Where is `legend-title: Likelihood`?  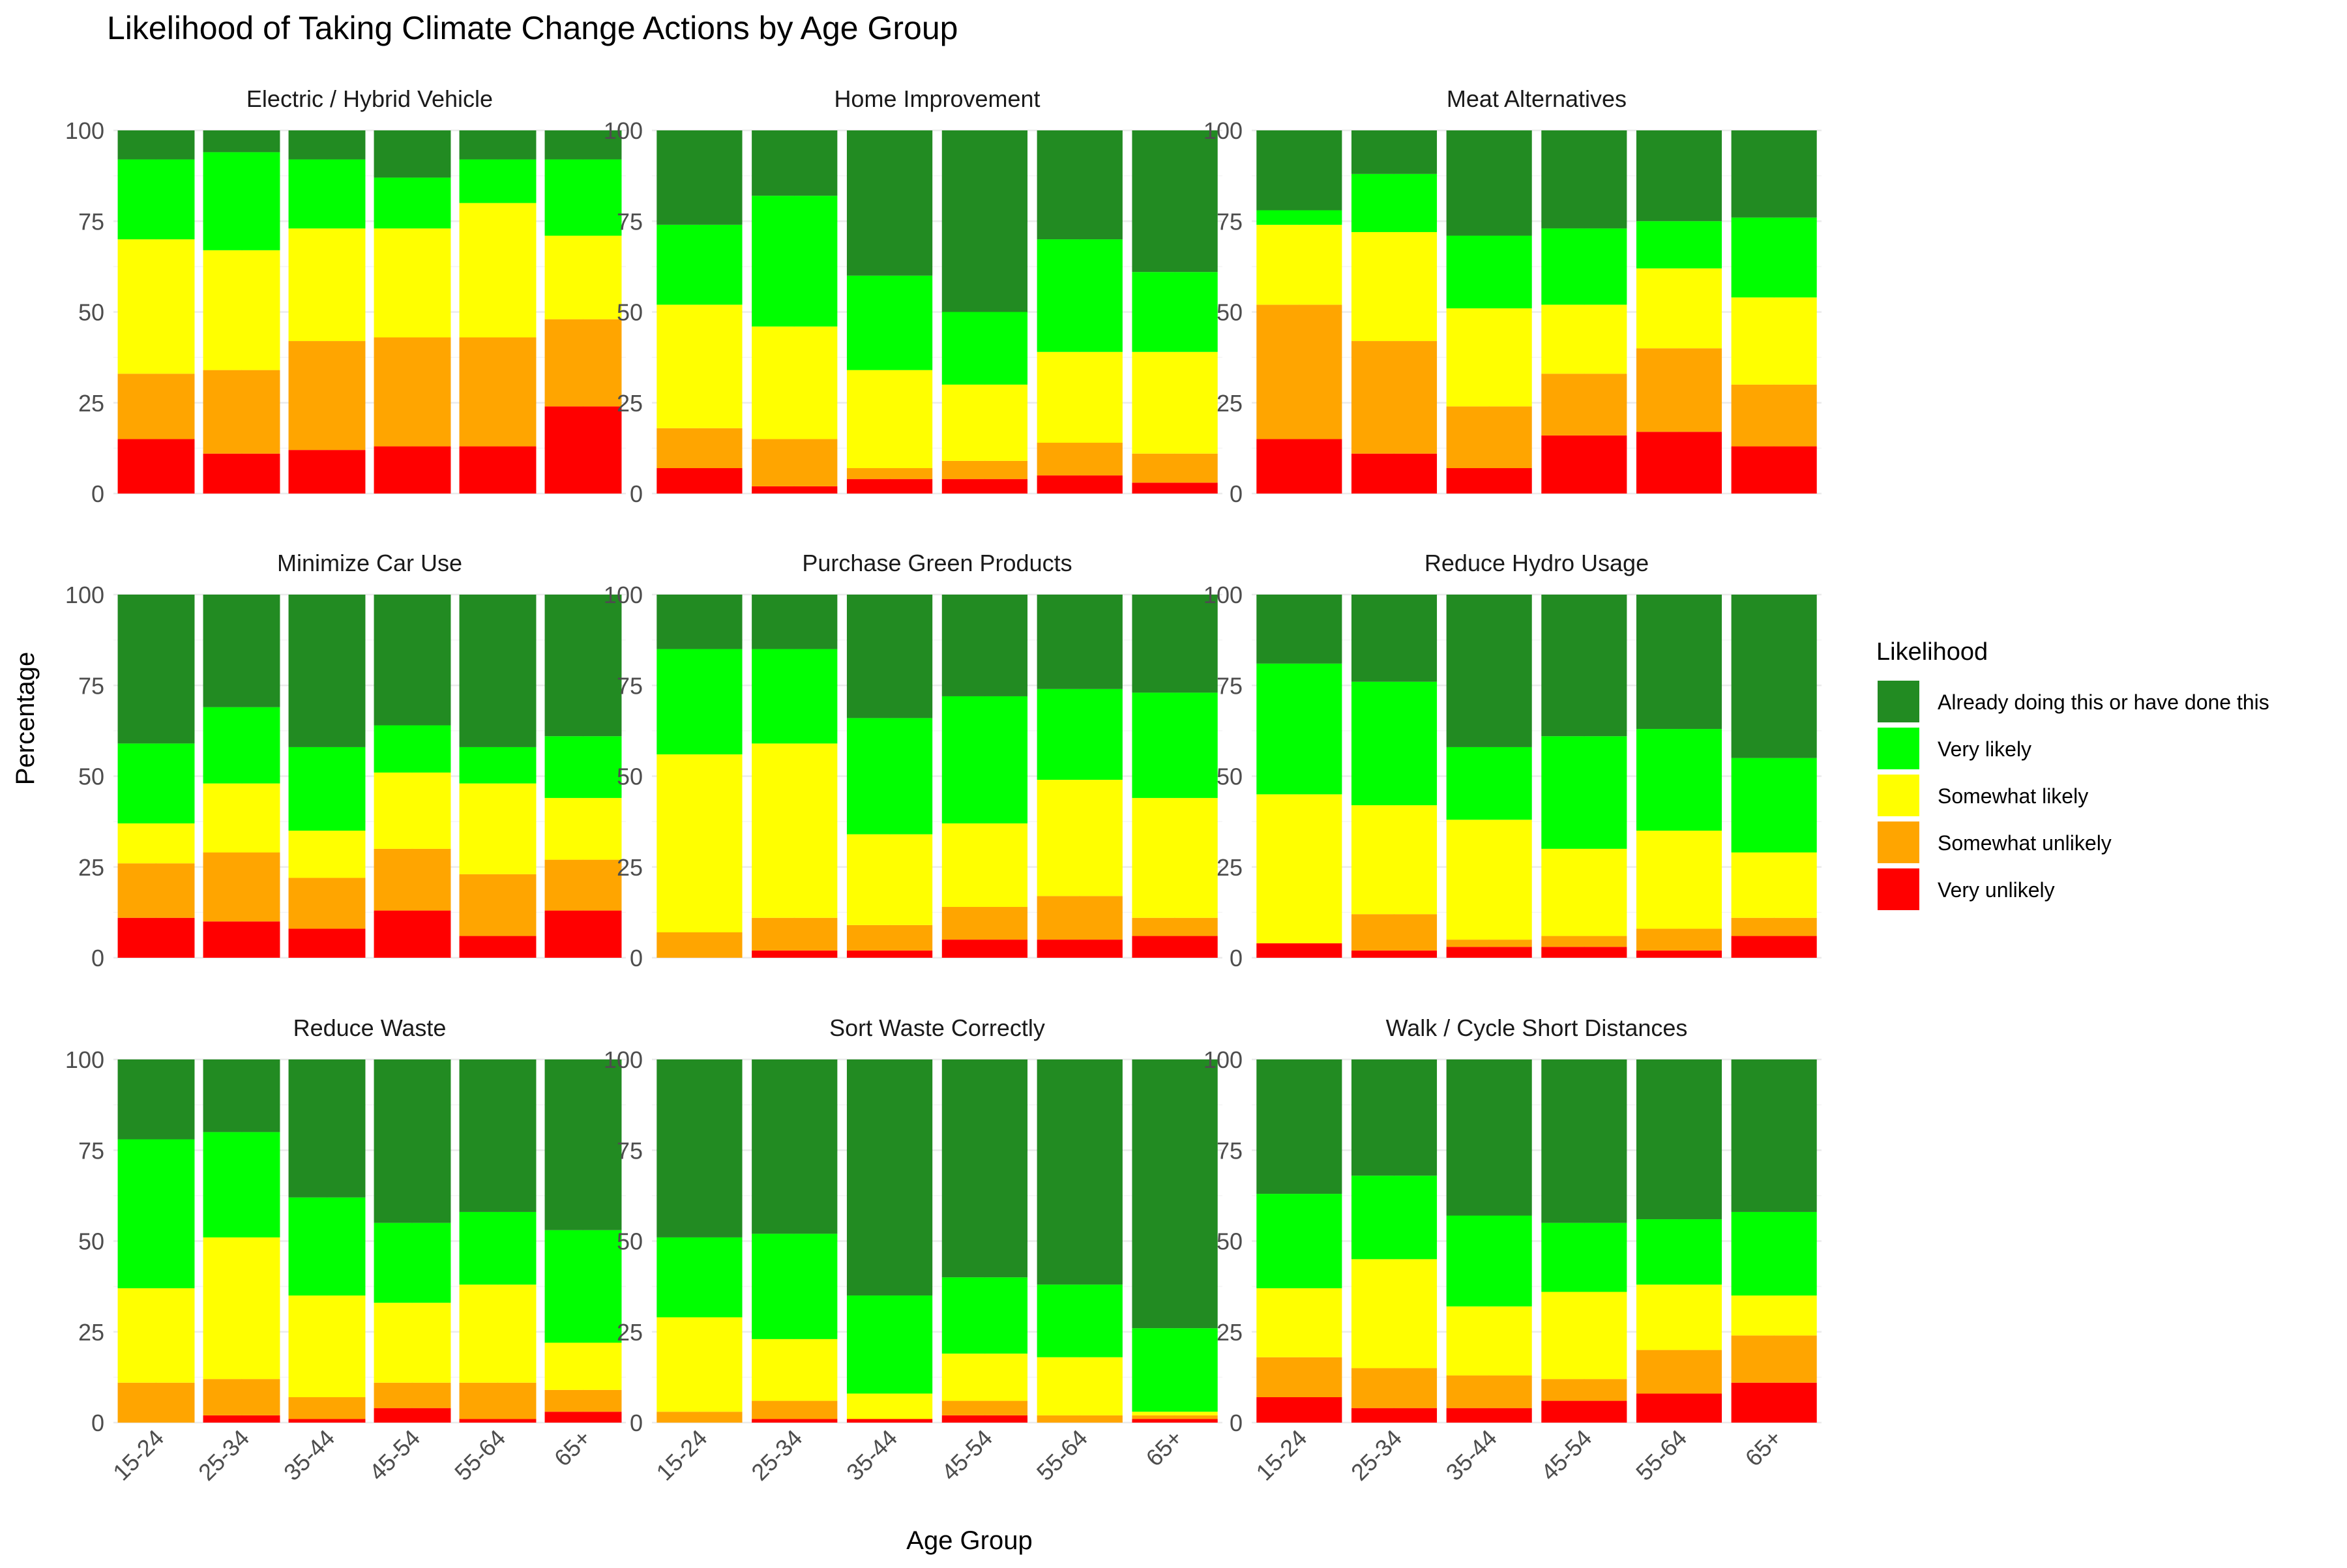 legend-title: Likelihood is located at coordinates (1932, 652).